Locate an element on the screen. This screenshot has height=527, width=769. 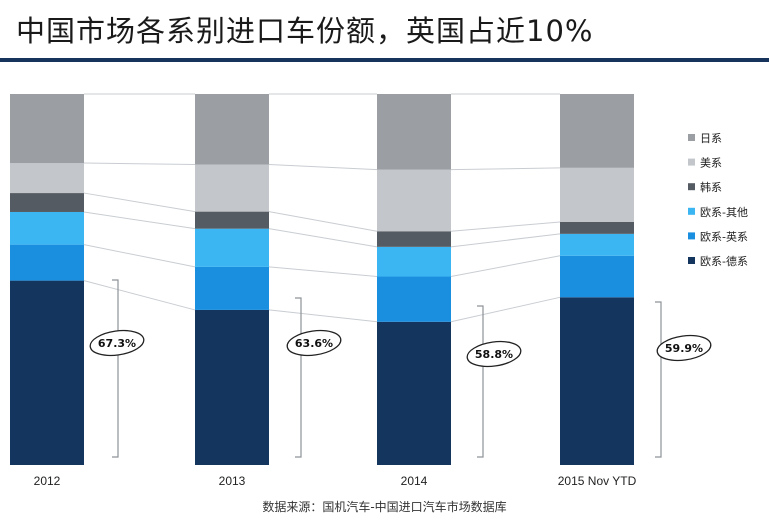
bar-segment-2015-nov-ytd-美系 is located at coordinates (597, 194).